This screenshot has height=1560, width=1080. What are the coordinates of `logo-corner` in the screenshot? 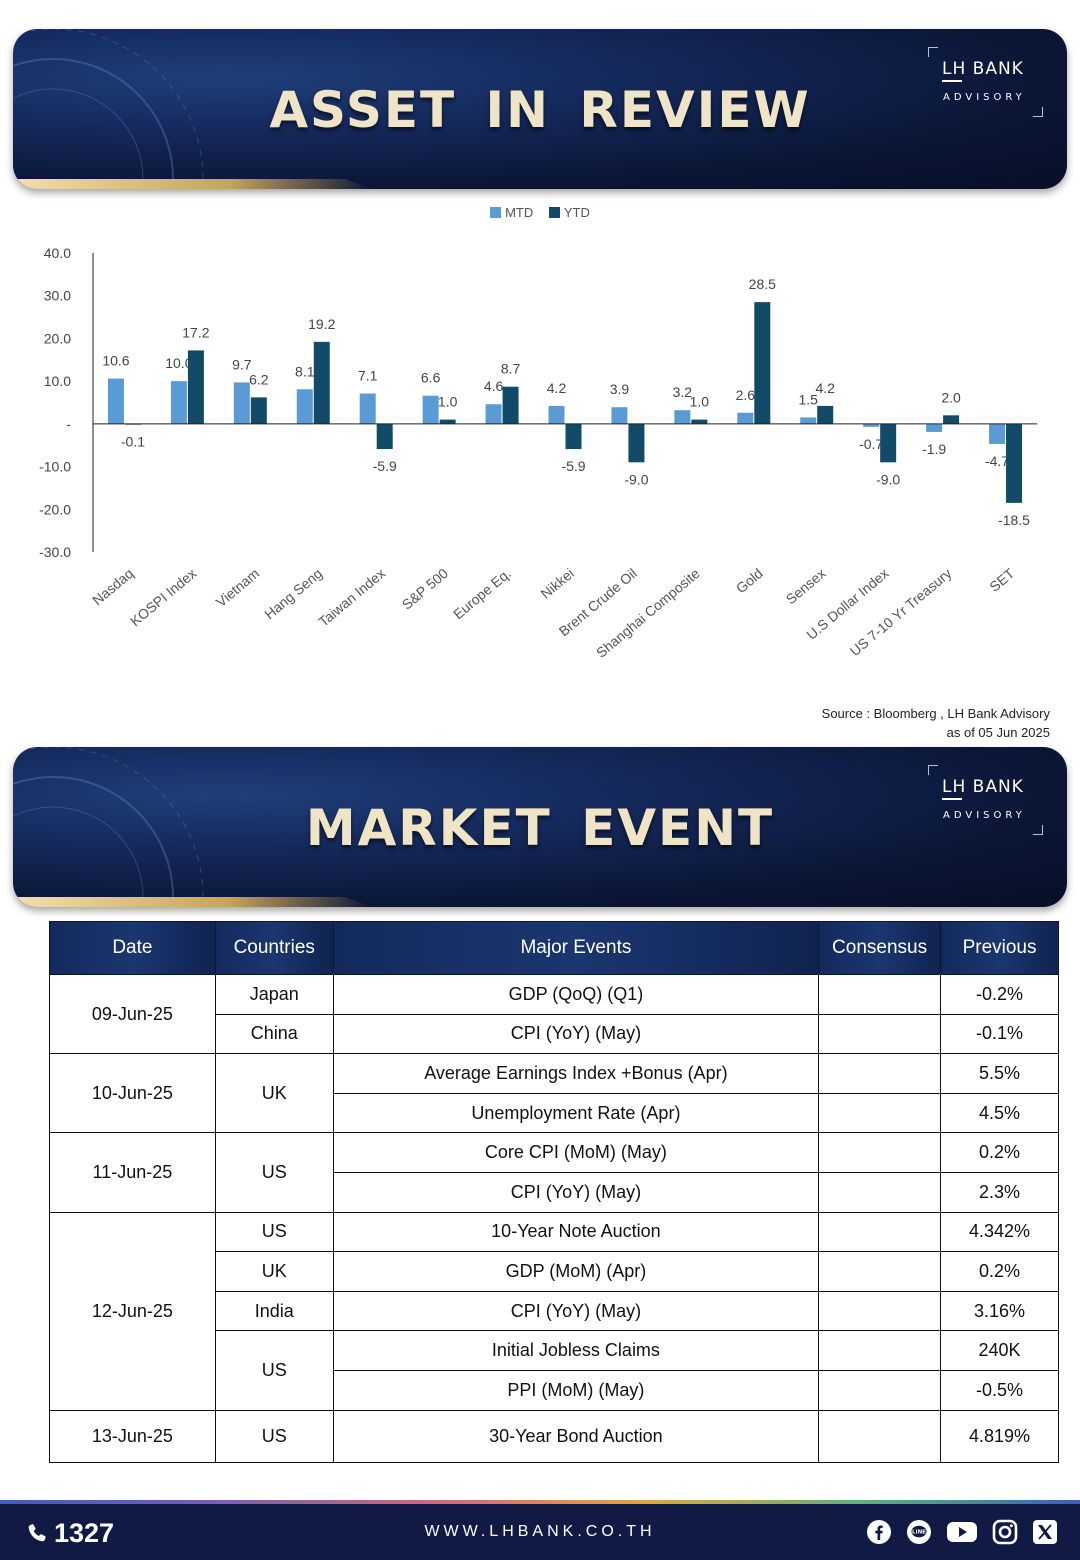 It's located at (1038, 830).